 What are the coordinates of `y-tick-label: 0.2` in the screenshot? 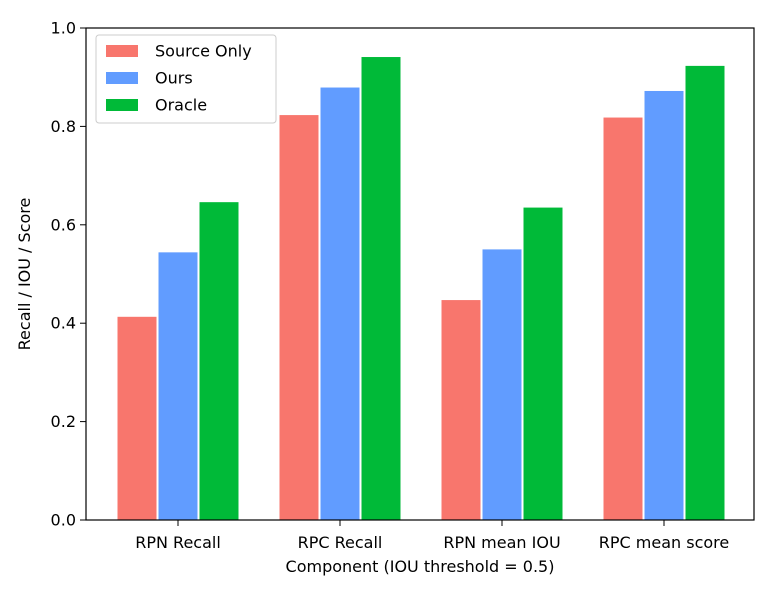 It's located at (63, 421).